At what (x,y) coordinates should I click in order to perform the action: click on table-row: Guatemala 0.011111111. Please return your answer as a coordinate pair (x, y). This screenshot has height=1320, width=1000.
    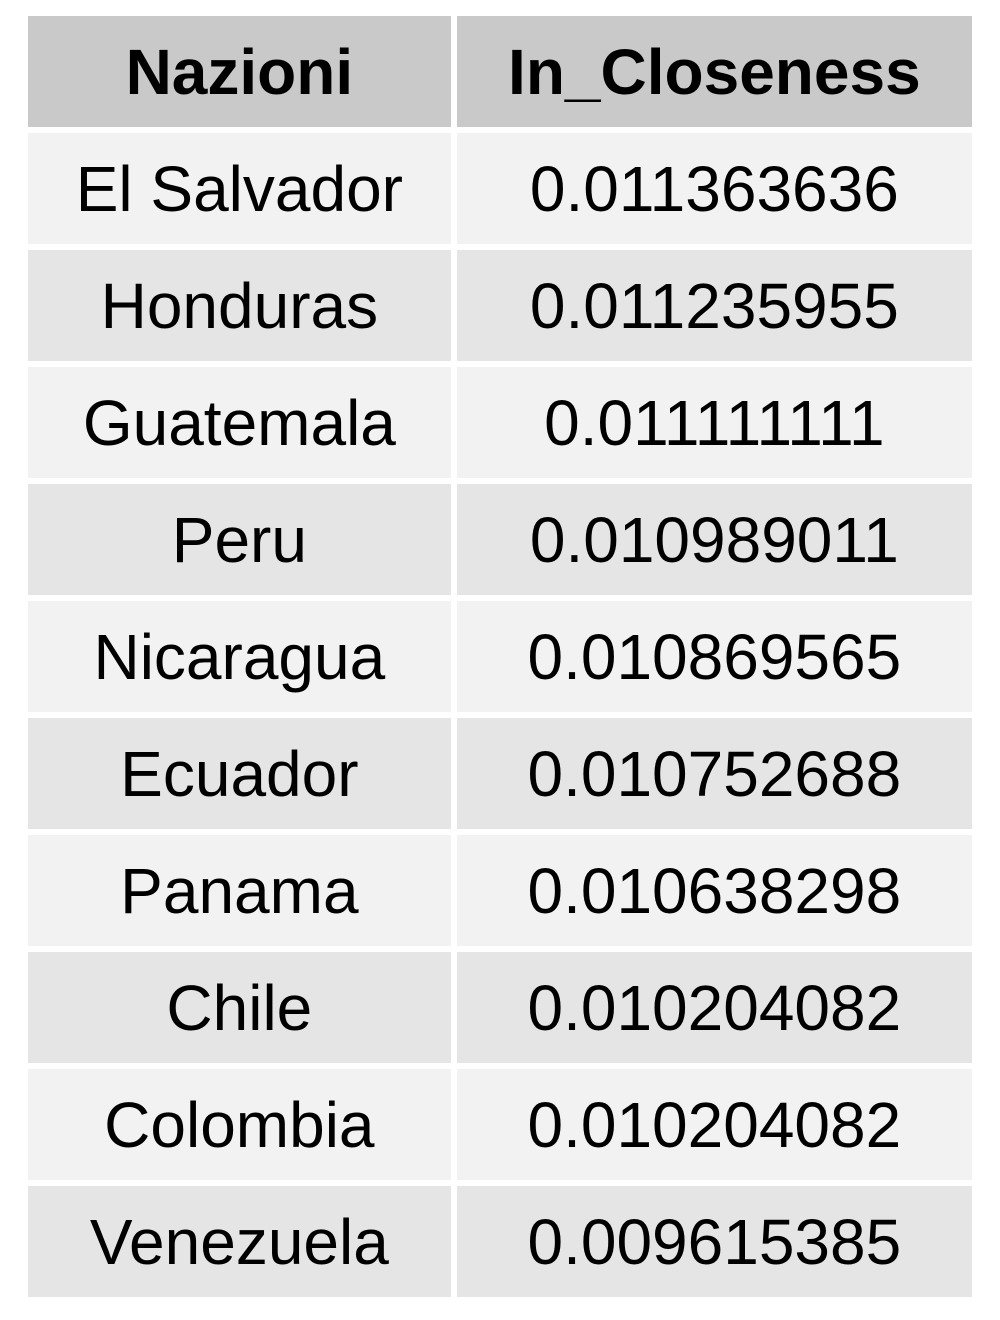
    Looking at the image, I should click on (500, 422).